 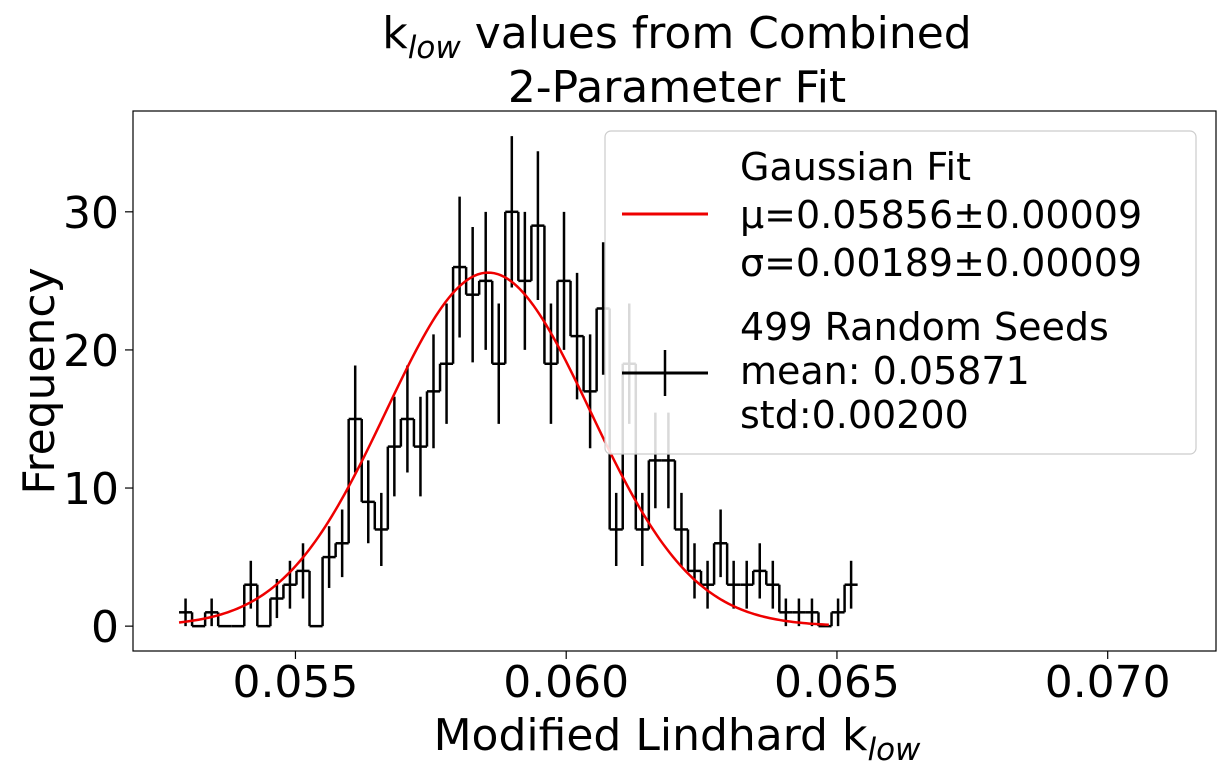 What do you see at coordinates (1108, 682) in the screenshot?
I see `x-tick-label: 0.070` at bounding box center [1108, 682].